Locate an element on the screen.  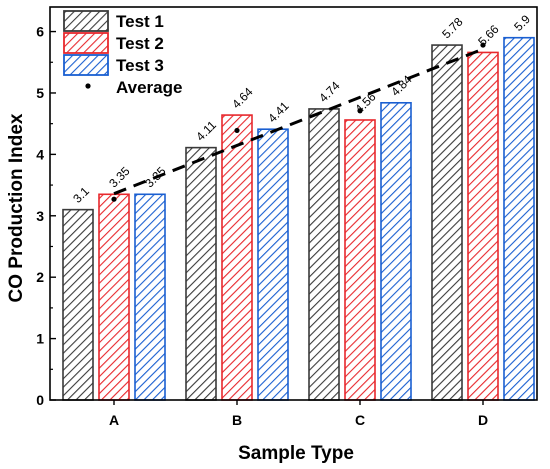
x-tick-label: C is located at coordinates (360, 420).